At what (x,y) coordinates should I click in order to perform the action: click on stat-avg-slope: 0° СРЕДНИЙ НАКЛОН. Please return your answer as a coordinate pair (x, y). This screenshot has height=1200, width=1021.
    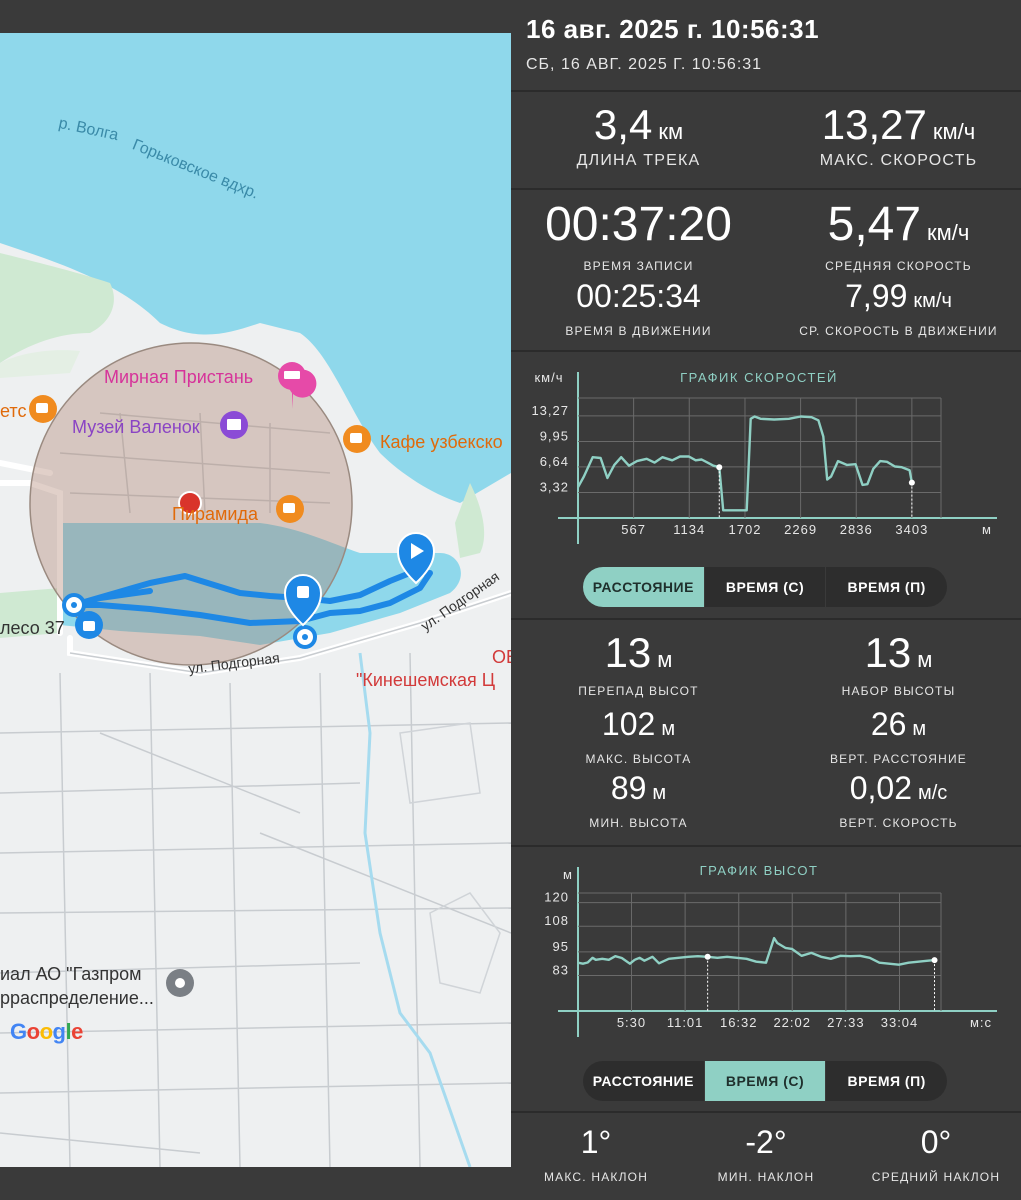
    Looking at the image, I should click on (936, 1155).